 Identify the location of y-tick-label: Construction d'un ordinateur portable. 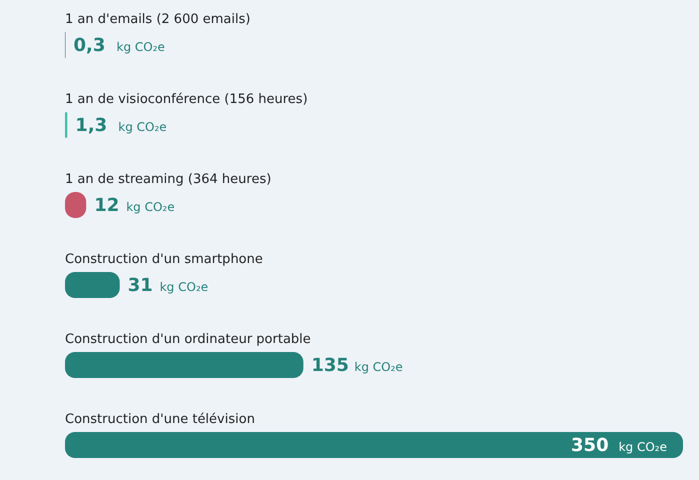
(188, 339).